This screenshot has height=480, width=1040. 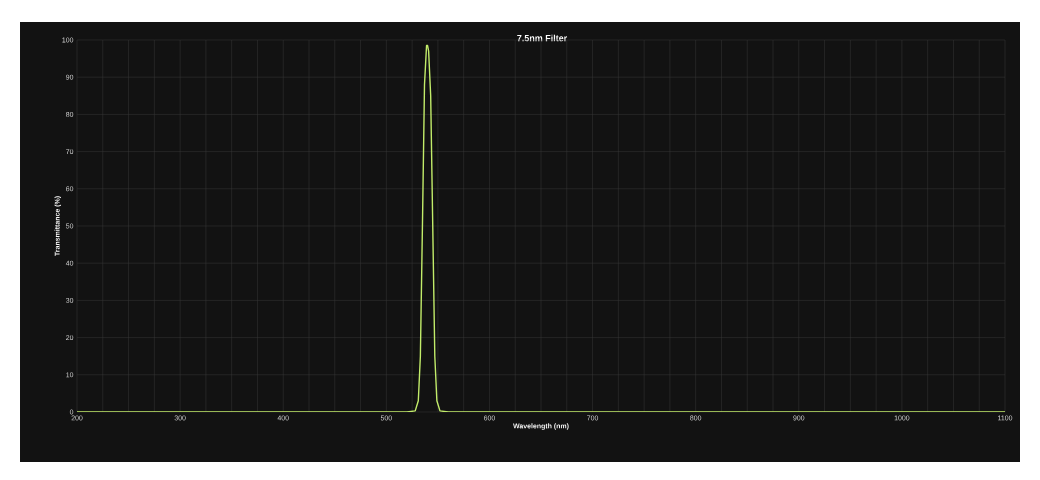 I want to click on chart-title: 7.5nm Filter, so click(x=542, y=38).